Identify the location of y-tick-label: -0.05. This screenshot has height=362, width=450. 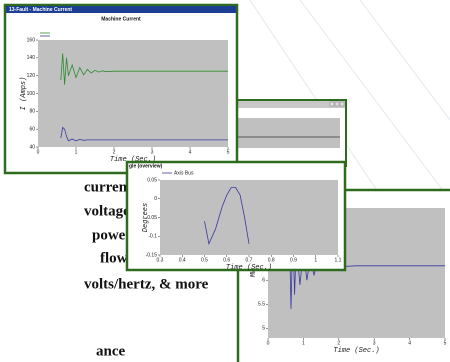
(152, 218).